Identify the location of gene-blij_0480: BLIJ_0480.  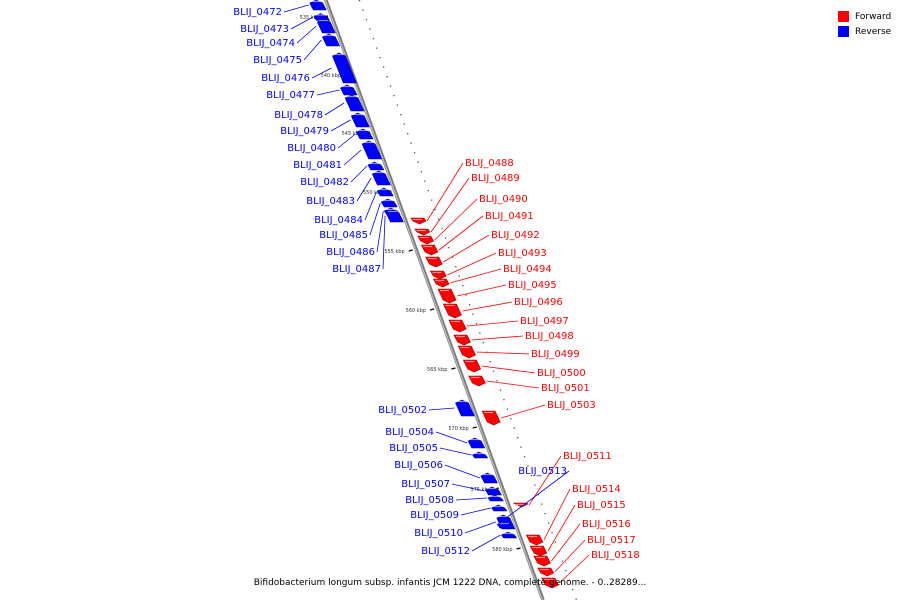
(330, 141).